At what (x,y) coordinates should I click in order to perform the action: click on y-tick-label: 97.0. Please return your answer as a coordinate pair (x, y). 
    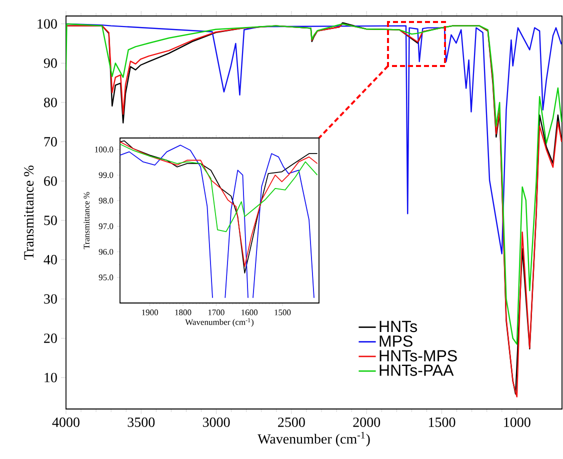
    Looking at the image, I should click on (106, 226).